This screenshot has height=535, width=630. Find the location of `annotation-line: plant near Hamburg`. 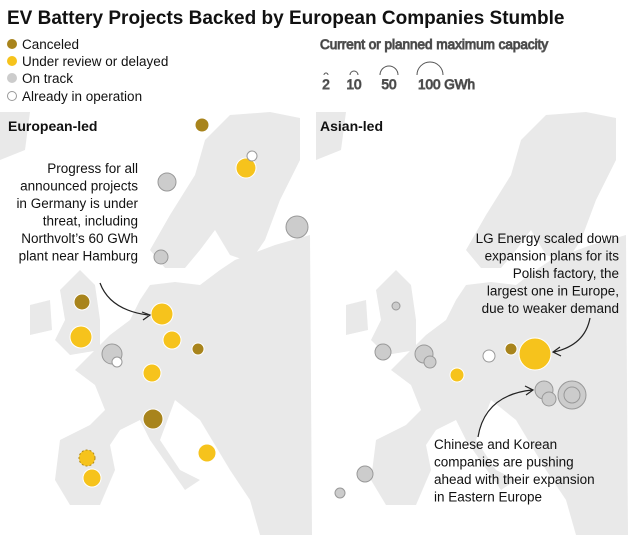

annotation-line: plant near Hamburg is located at coordinates (78, 256).